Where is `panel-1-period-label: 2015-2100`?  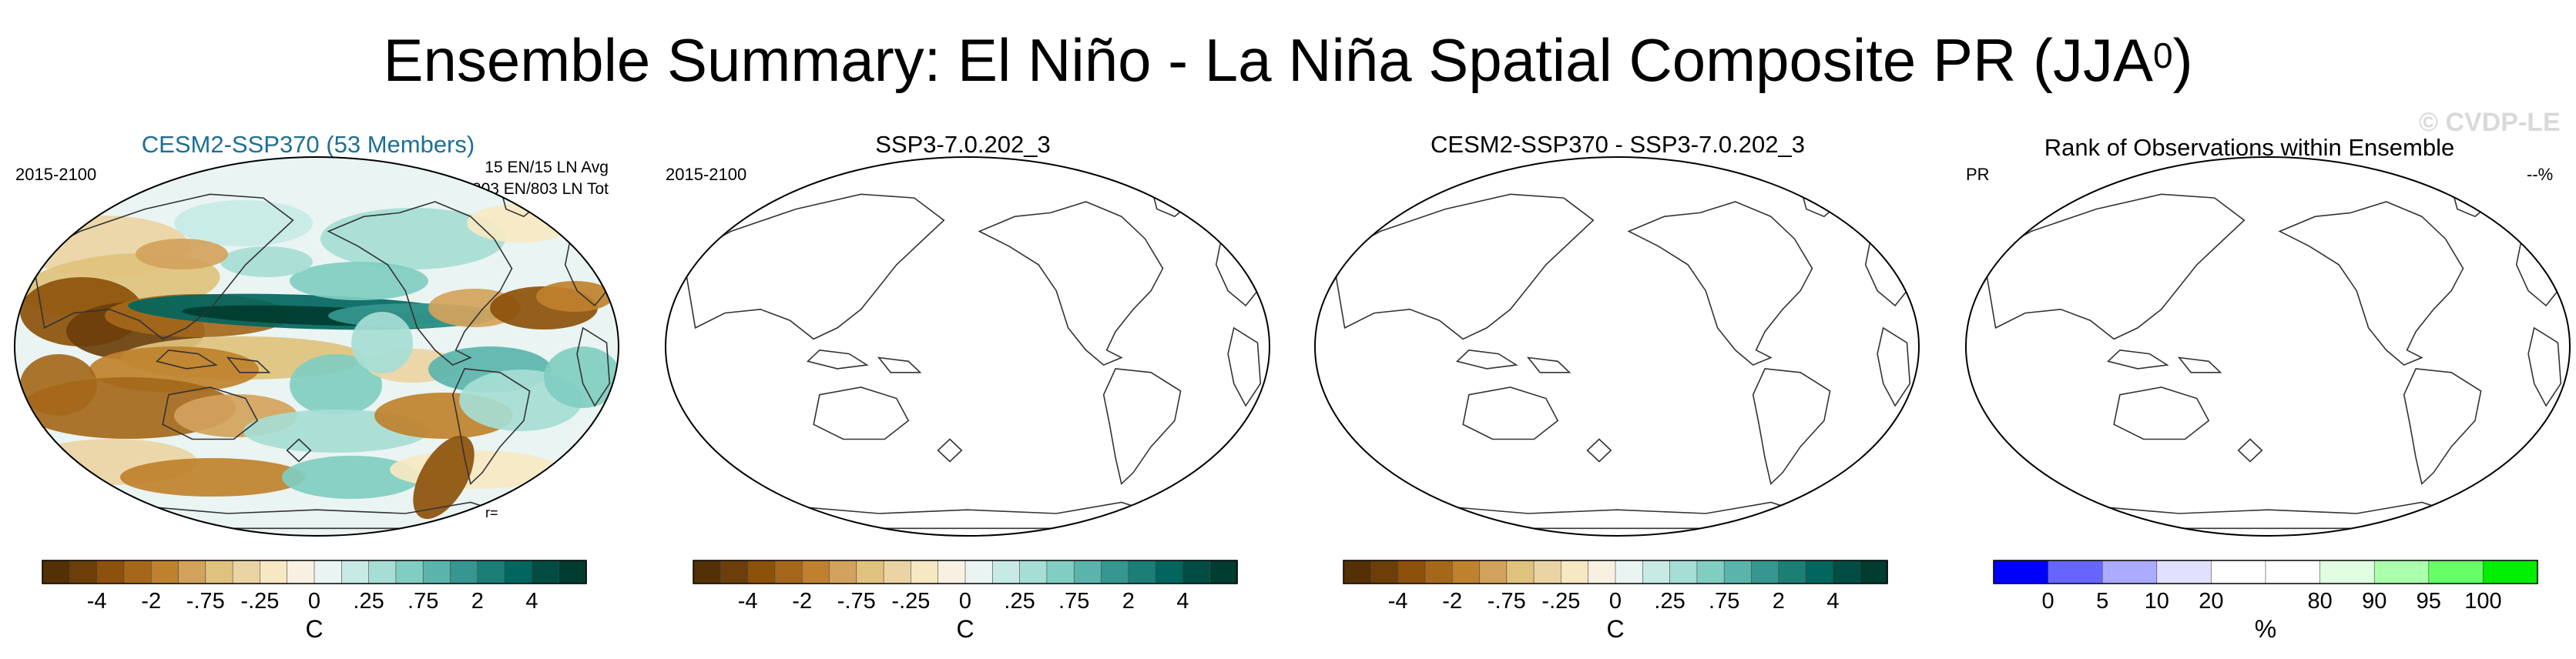
panel-1-period-label: 2015-2100 is located at coordinates (56, 174).